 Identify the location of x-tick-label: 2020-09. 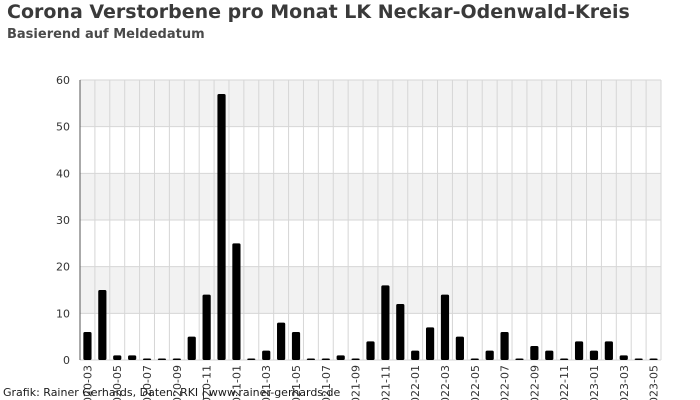
(177, 382).